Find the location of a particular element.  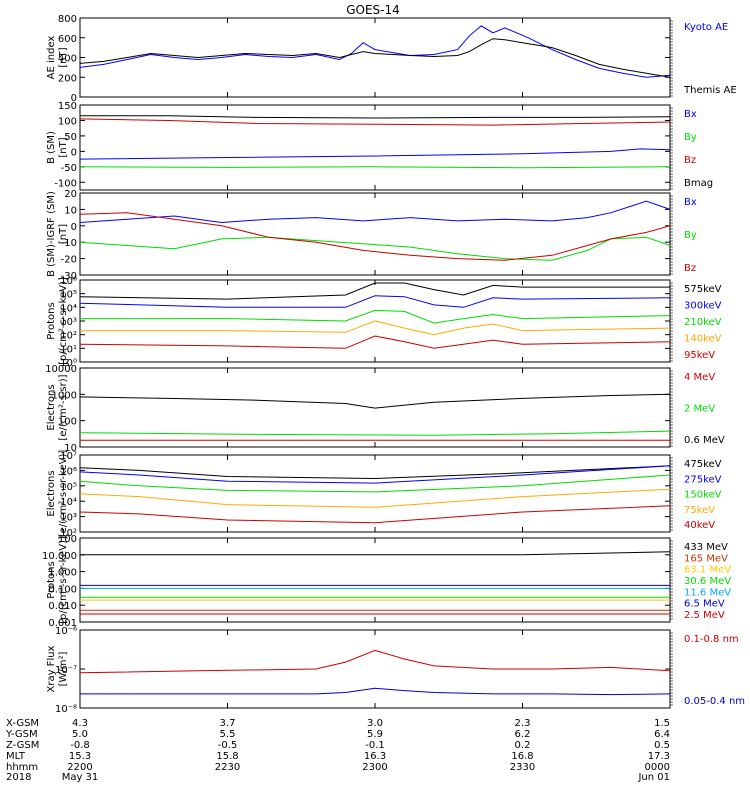

series-line-575kev is located at coordinates (374, 291).